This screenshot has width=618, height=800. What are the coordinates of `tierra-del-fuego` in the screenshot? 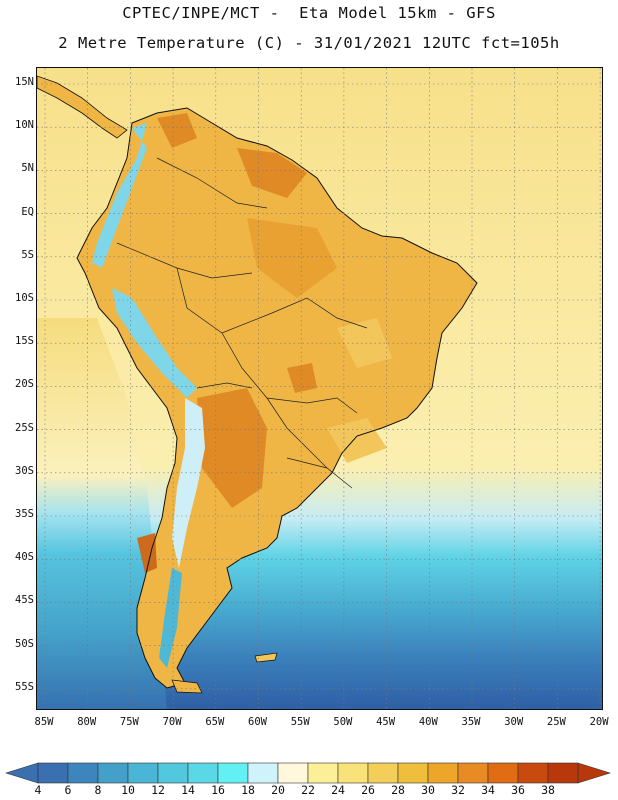 It's located at (187, 686).